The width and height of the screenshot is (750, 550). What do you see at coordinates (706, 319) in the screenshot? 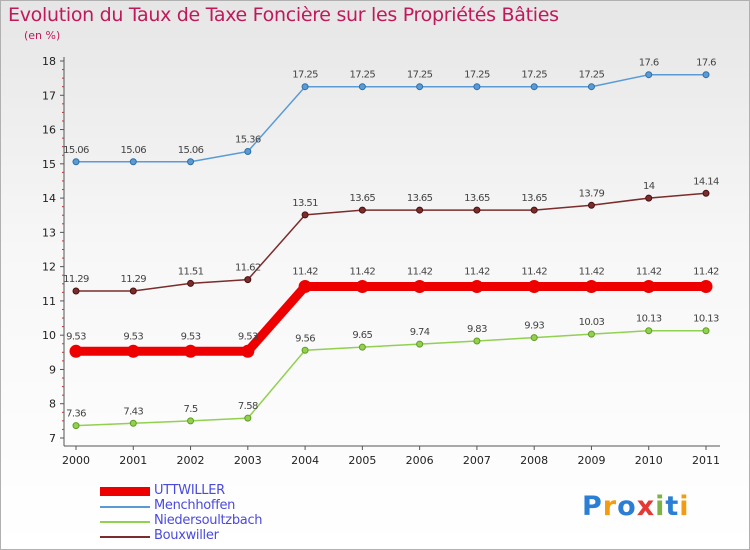
I see `data-label: 10.13` at bounding box center [706, 319].